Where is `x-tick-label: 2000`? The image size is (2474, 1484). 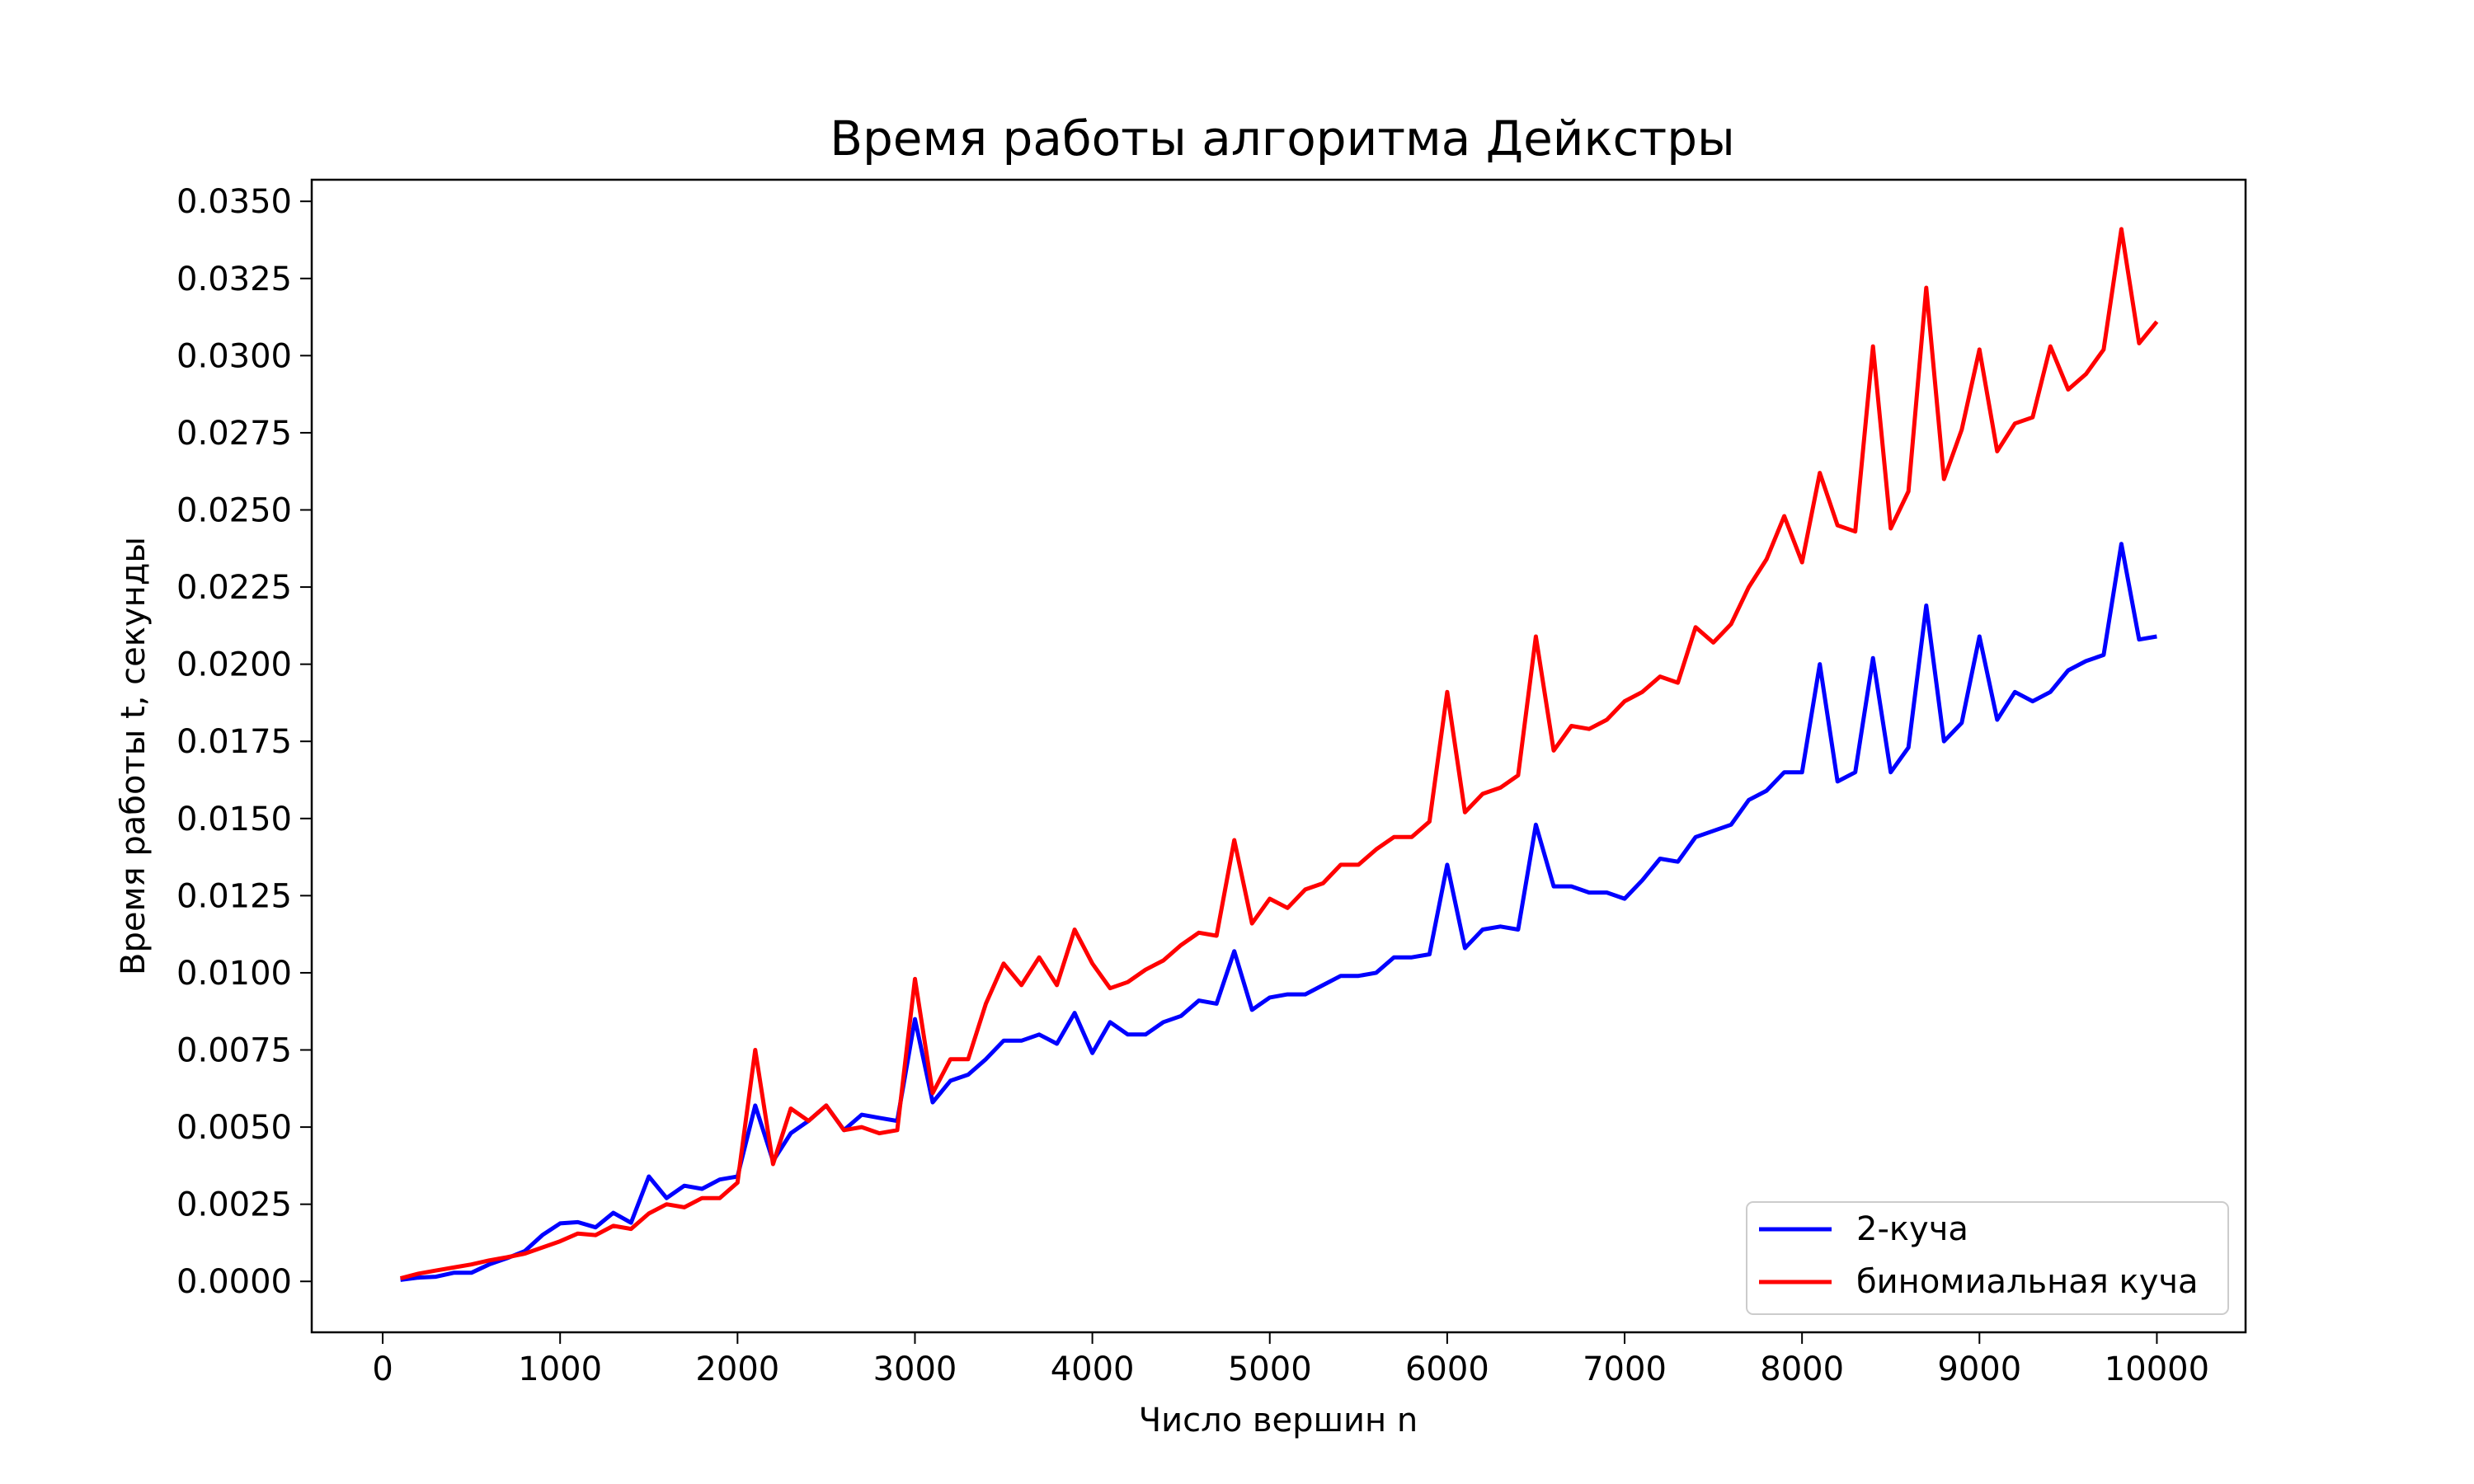 x-tick-label: 2000 is located at coordinates (737, 1369).